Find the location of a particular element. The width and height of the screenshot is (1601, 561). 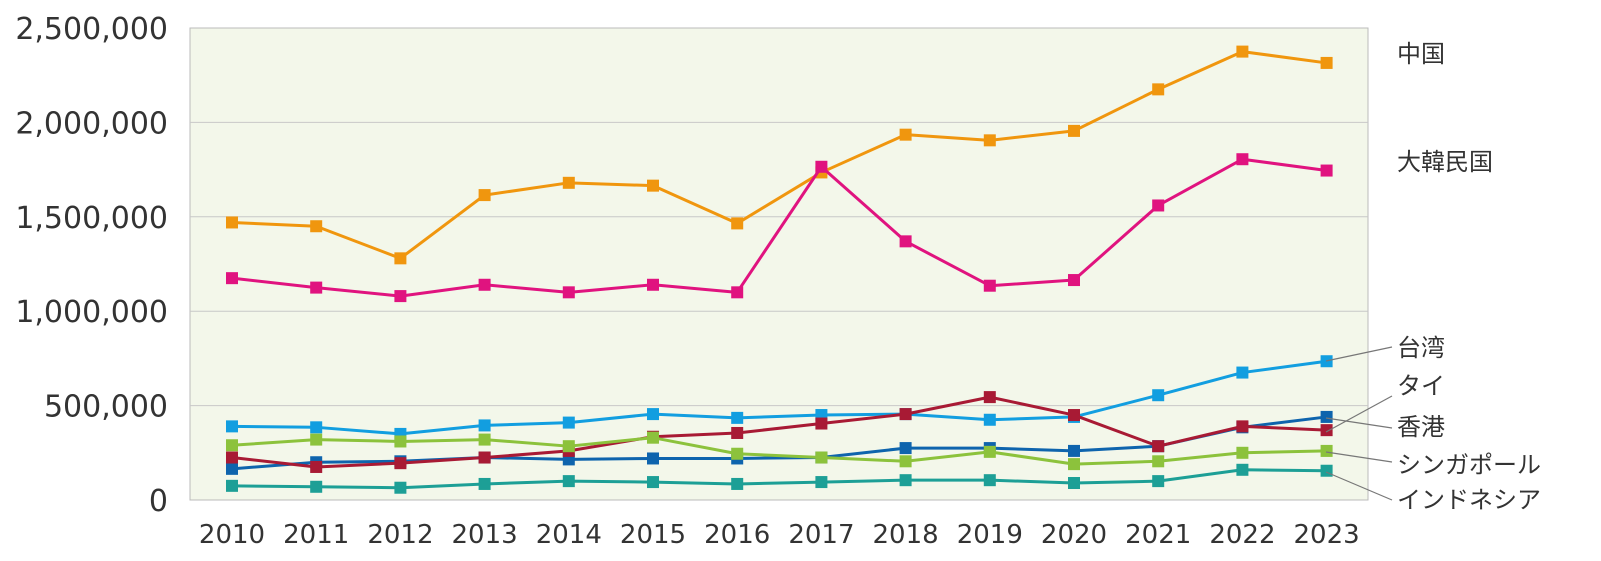

series-label: 中国 is located at coordinates (1421, 54).